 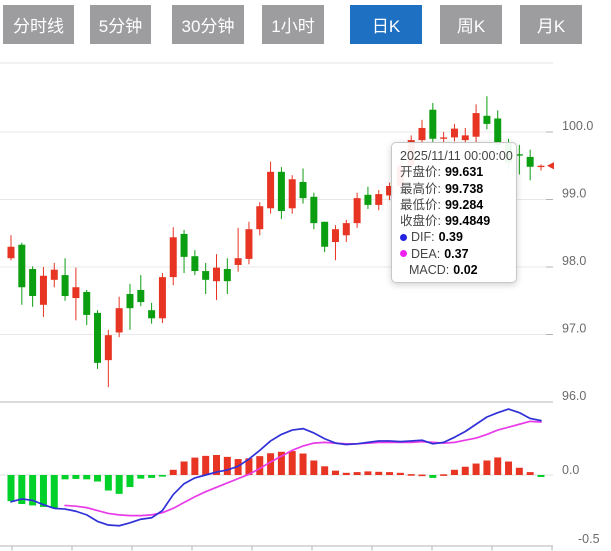 What do you see at coordinates (120, 24) in the screenshot?
I see `tab-5min: 5分钟` at bounding box center [120, 24].